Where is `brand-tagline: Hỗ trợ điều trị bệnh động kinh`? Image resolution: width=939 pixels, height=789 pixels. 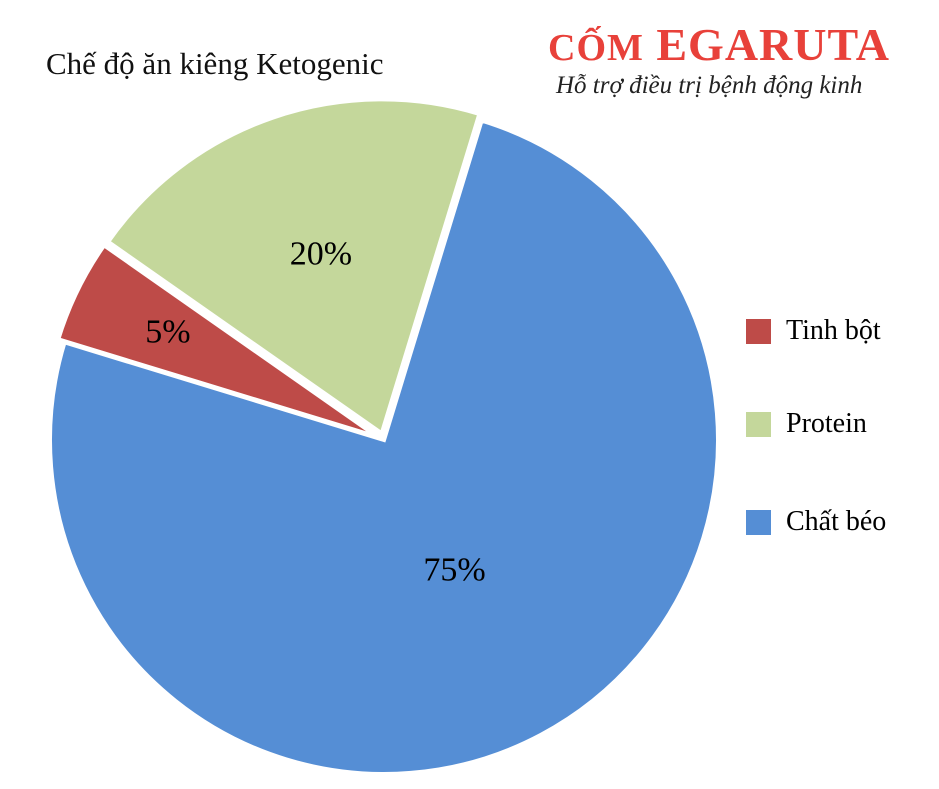 brand-tagline: Hỗ trợ điều trị bệnh động kinh is located at coordinates (709, 85).